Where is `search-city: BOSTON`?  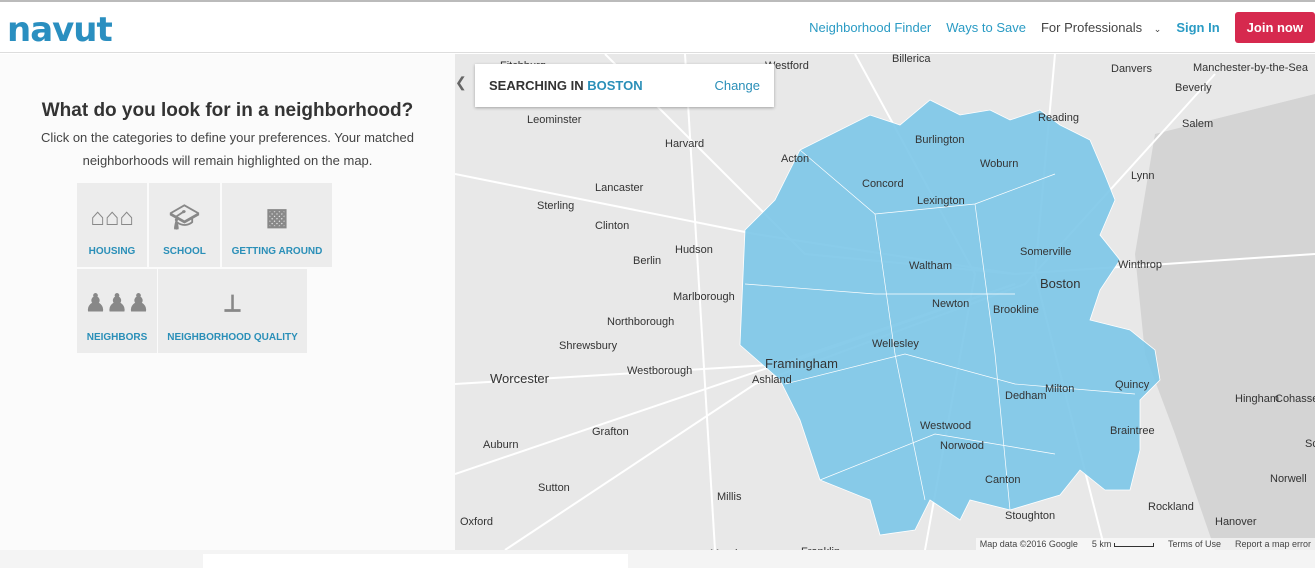 search-city: BOSTON is located at coordinates (615, 85).